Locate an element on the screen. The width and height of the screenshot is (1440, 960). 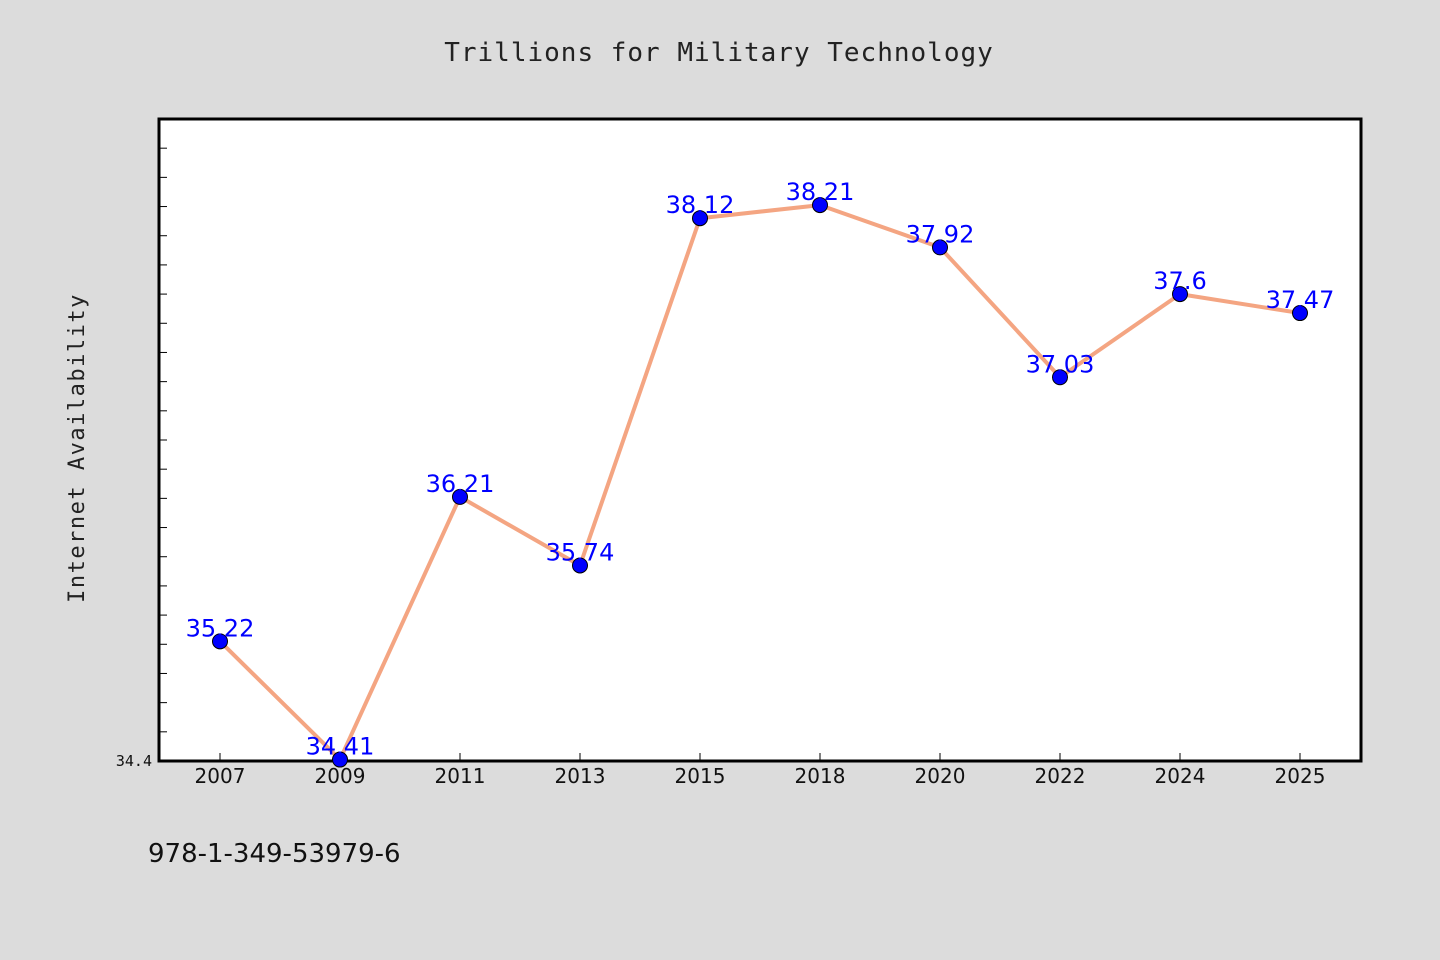
data-label: 37.6 is located at coordinates (1179, 281).